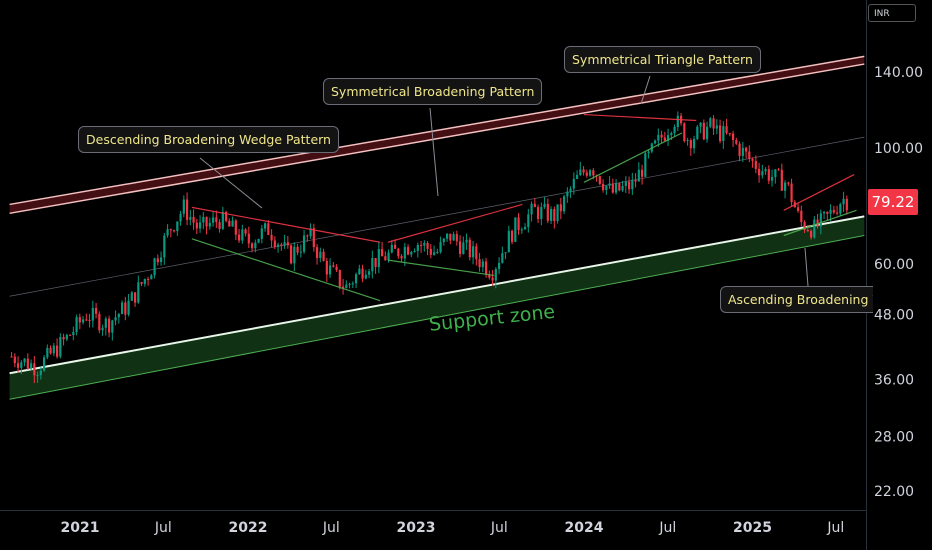 The width and height of the screenshot is (932, 550). Describe the element at coordinates (835, 528) in the screenshot. I see `time-axis-tick: Jul` at that location.